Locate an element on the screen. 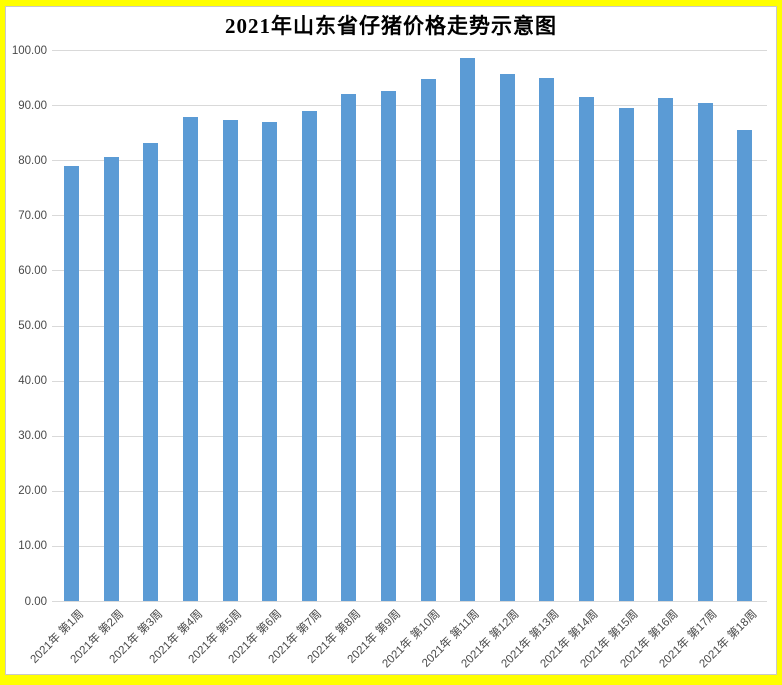 This screenshot has width=782, height=685. chart-title: 2021年山东省仔猪价格走势示意图 is located at coordinates (391, 26).